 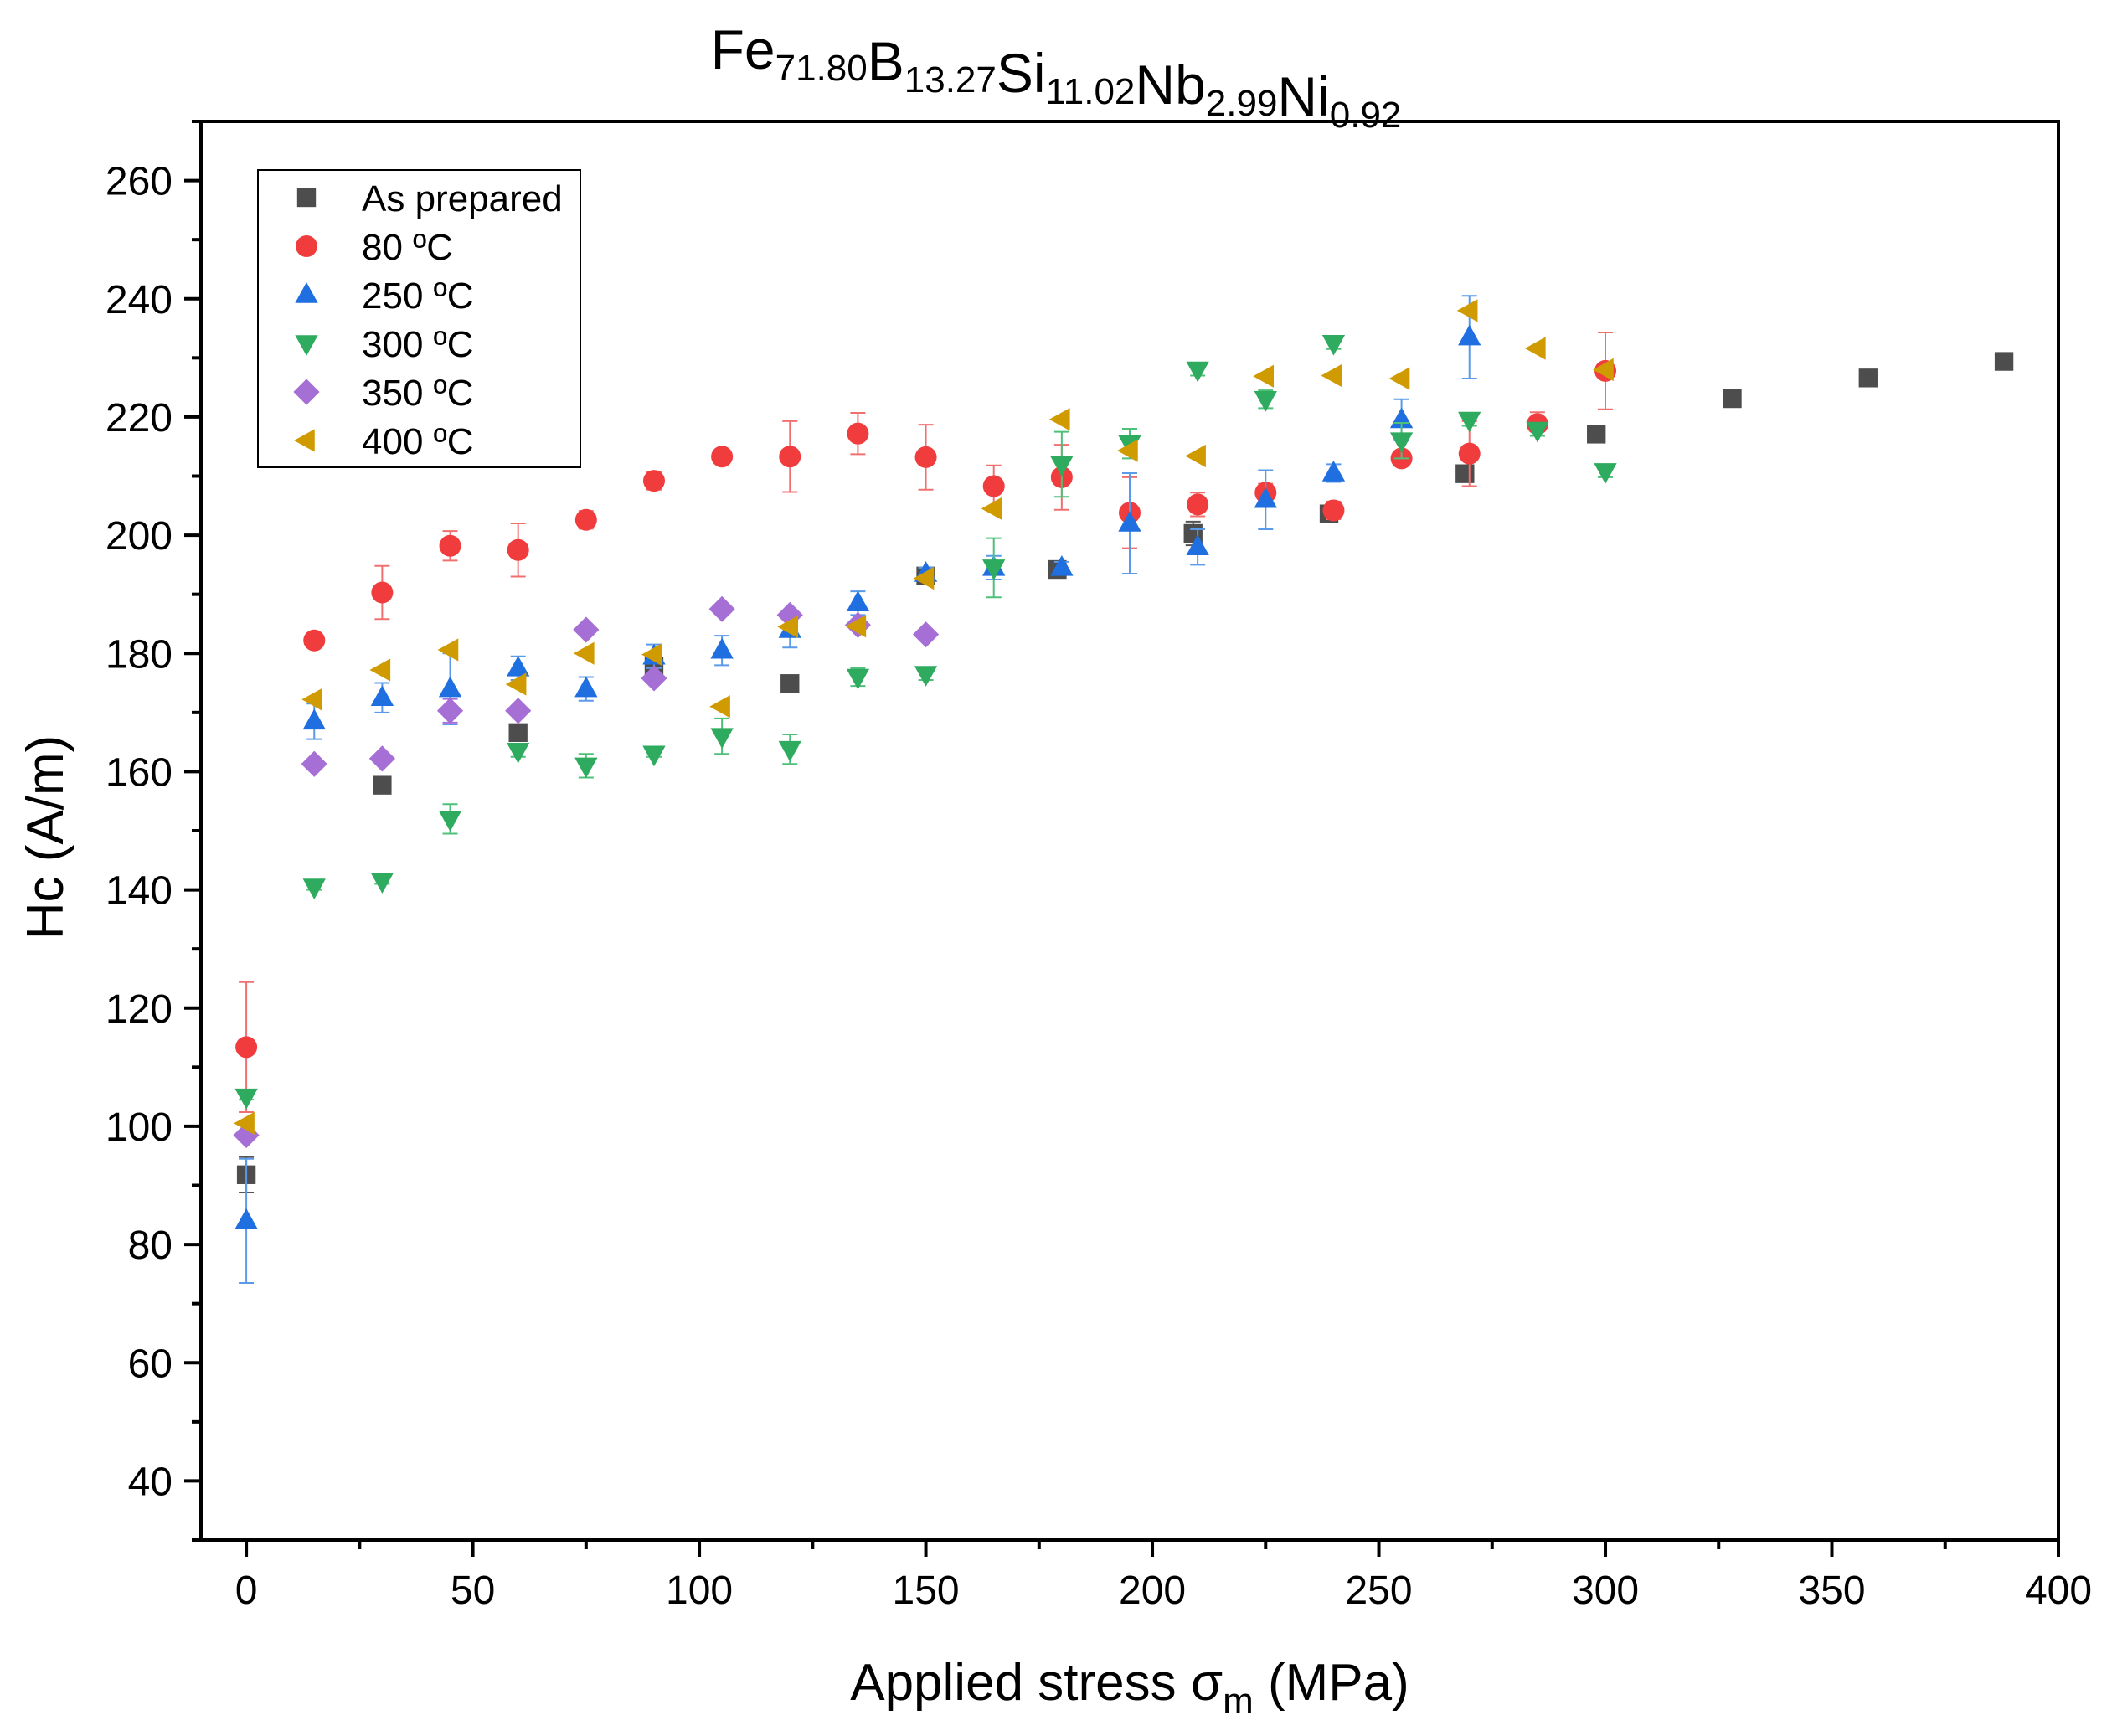 I want to click on y-tick-label-220: 220, so click(x=139, y=418).